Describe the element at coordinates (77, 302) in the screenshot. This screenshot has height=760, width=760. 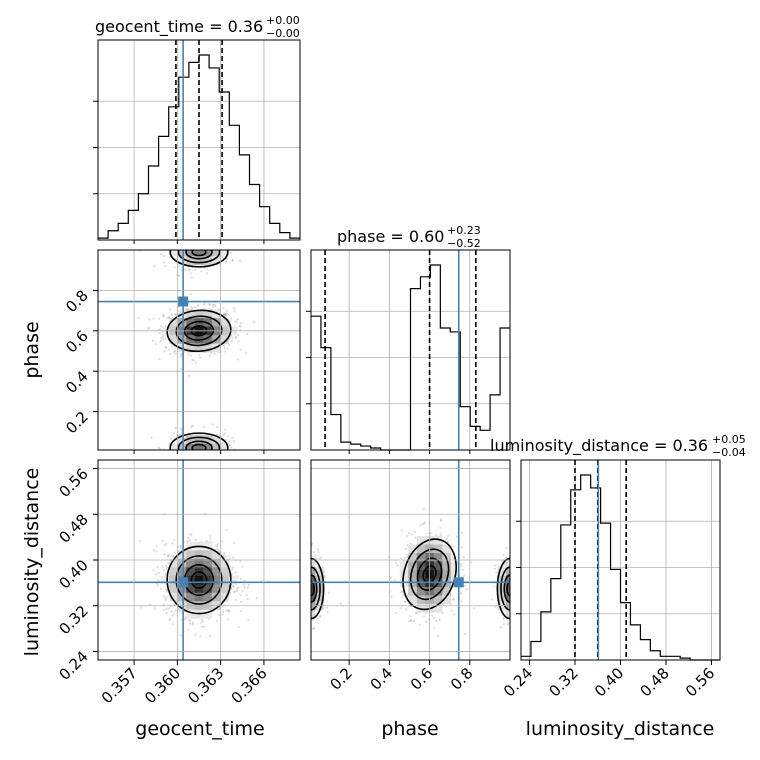
I see `axis-phase-left-ytick-label-3: 0.8` at that location.